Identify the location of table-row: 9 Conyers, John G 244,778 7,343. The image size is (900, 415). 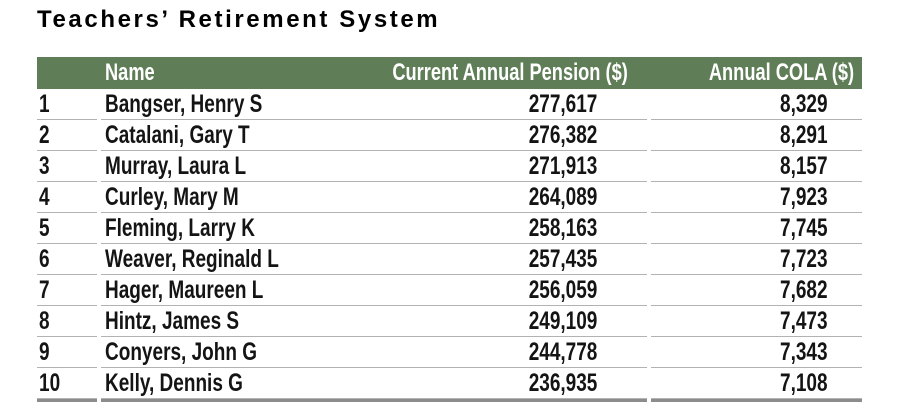
(449, 352).